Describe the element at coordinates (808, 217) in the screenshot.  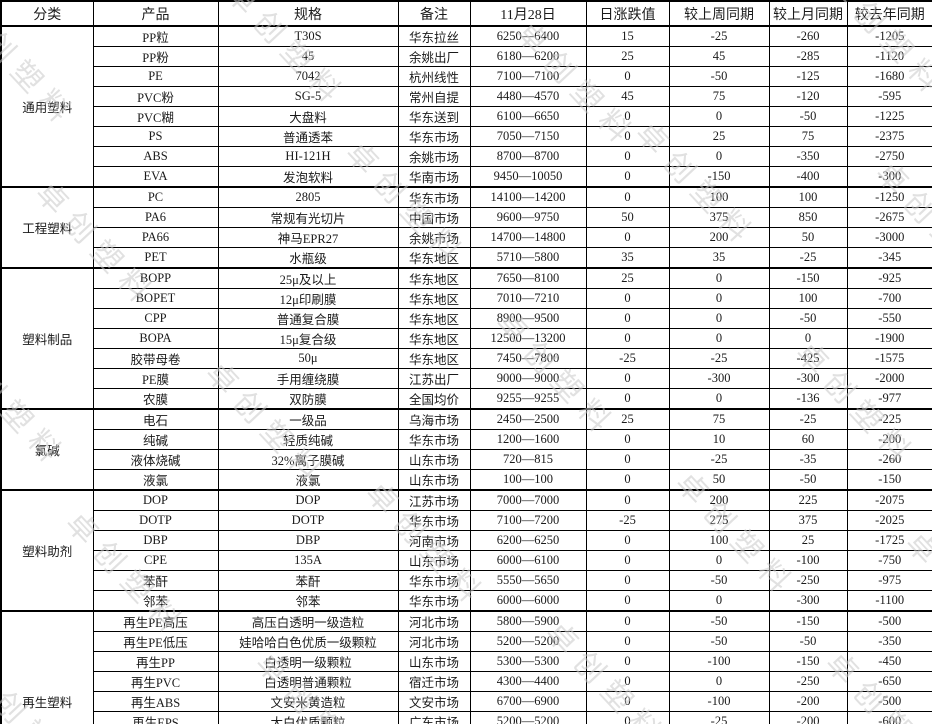
I see `vs-last-month-cell: 850` at that location.